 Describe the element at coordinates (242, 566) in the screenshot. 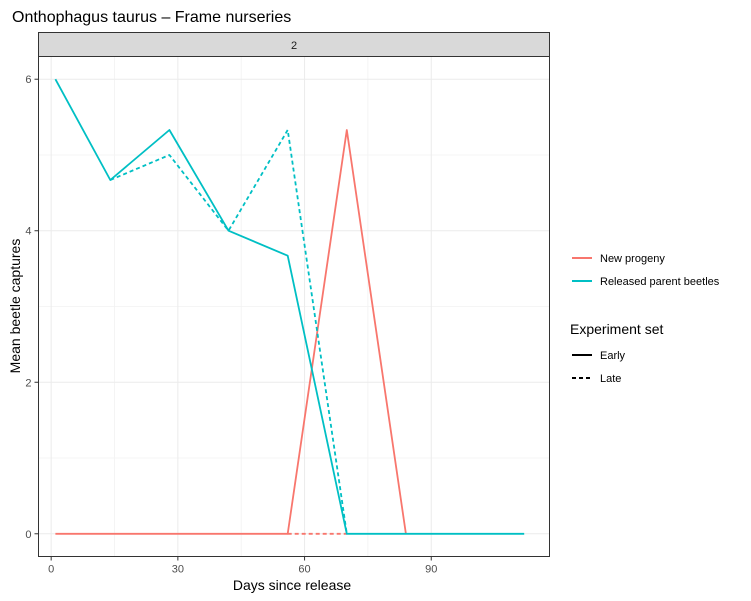

I see `x-axis: 0 30 60 90` at that location.